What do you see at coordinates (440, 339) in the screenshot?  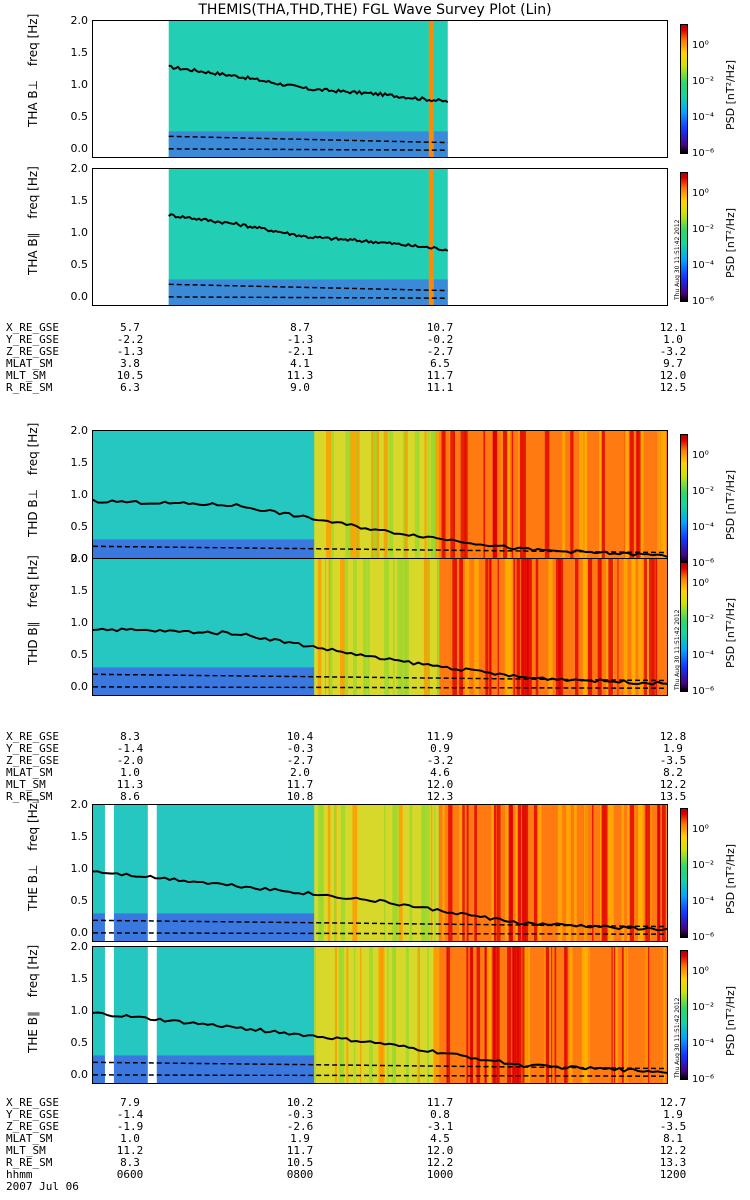 I see `ephemeris-value: -0.2` at bounding box center [440, 339].